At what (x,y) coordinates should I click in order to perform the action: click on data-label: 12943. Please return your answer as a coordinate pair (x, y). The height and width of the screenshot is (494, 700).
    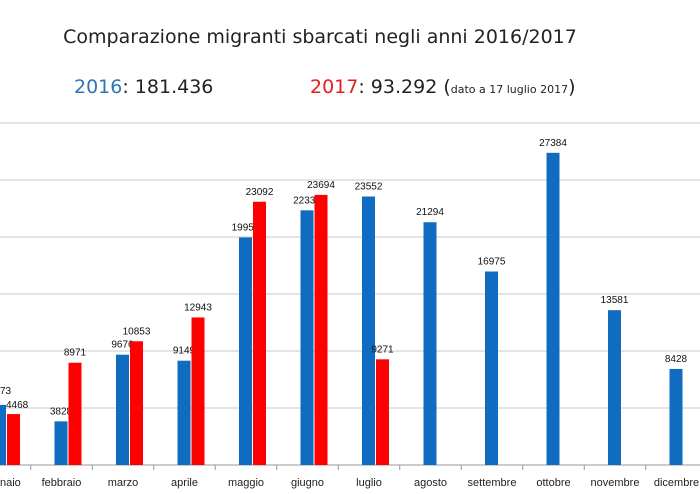
    Looking at the image, I should click on (198, 307).